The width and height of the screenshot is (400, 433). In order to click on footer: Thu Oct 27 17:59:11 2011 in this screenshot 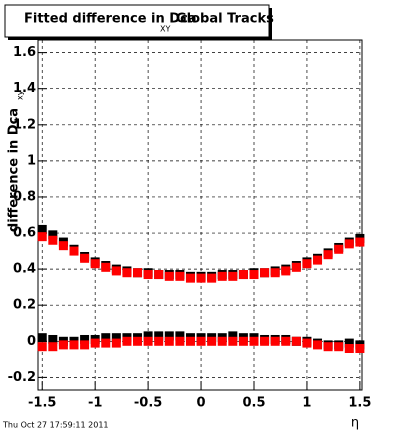, I will do `click(55, 425)`.